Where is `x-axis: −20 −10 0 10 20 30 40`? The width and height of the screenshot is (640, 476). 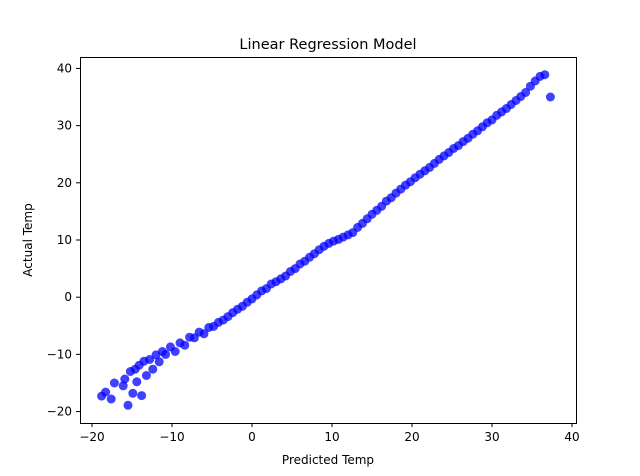
x-axis: −20 −10 0 10 20 30 40 is located at coordinates (329, 433).